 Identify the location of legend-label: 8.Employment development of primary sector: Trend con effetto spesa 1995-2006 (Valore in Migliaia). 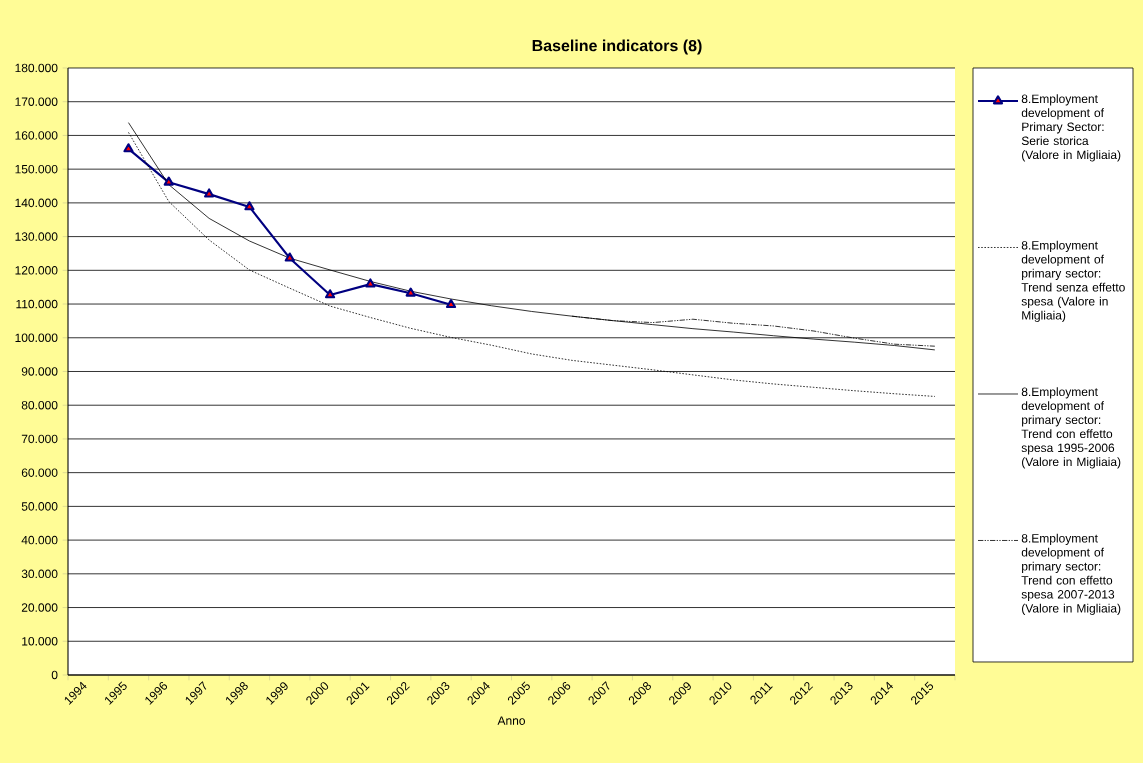
(1071, 428).